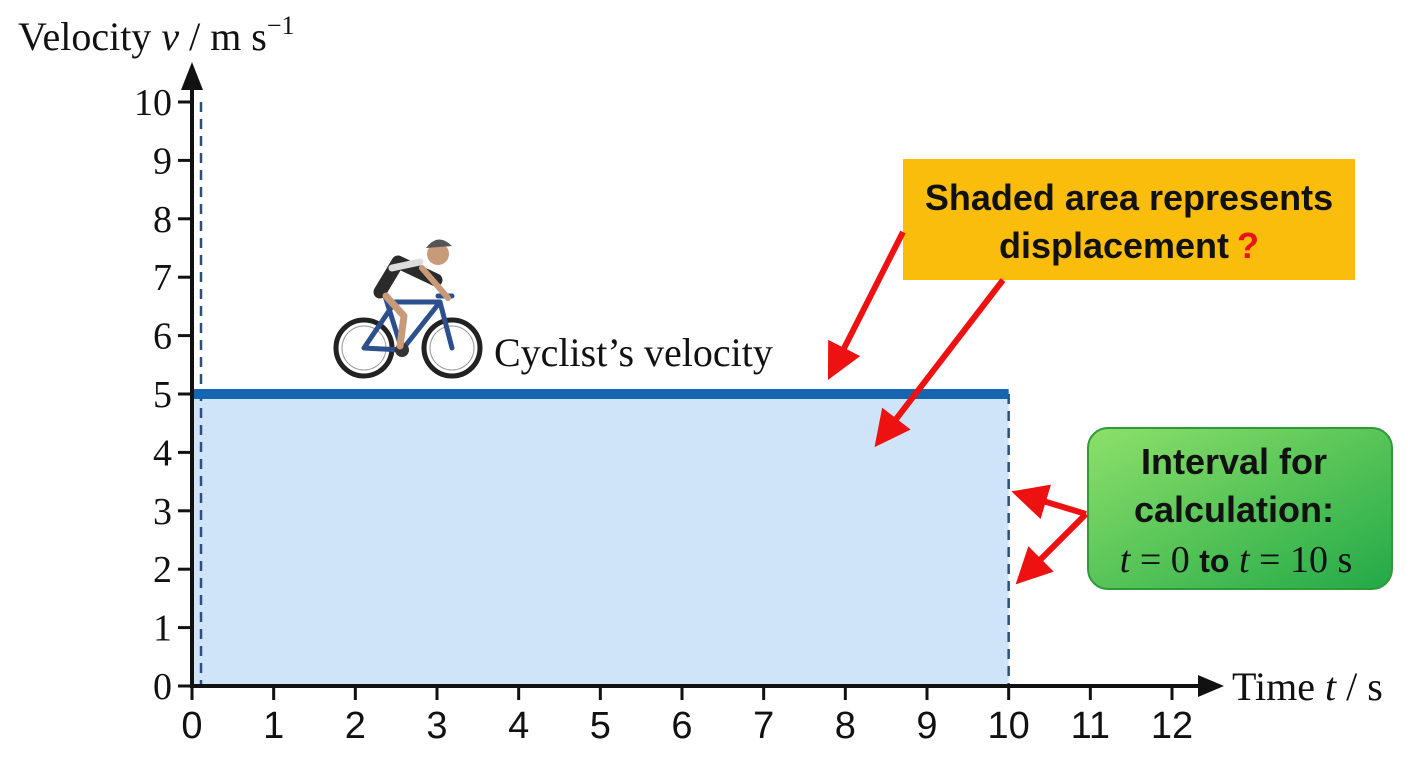 The height and width of the screenshot is (768, 1408). What do you see at coordinates (1049, 502) in the screenshot?
I see `arrow-to-interval-end-upper` at bounding box center [1049, 502].